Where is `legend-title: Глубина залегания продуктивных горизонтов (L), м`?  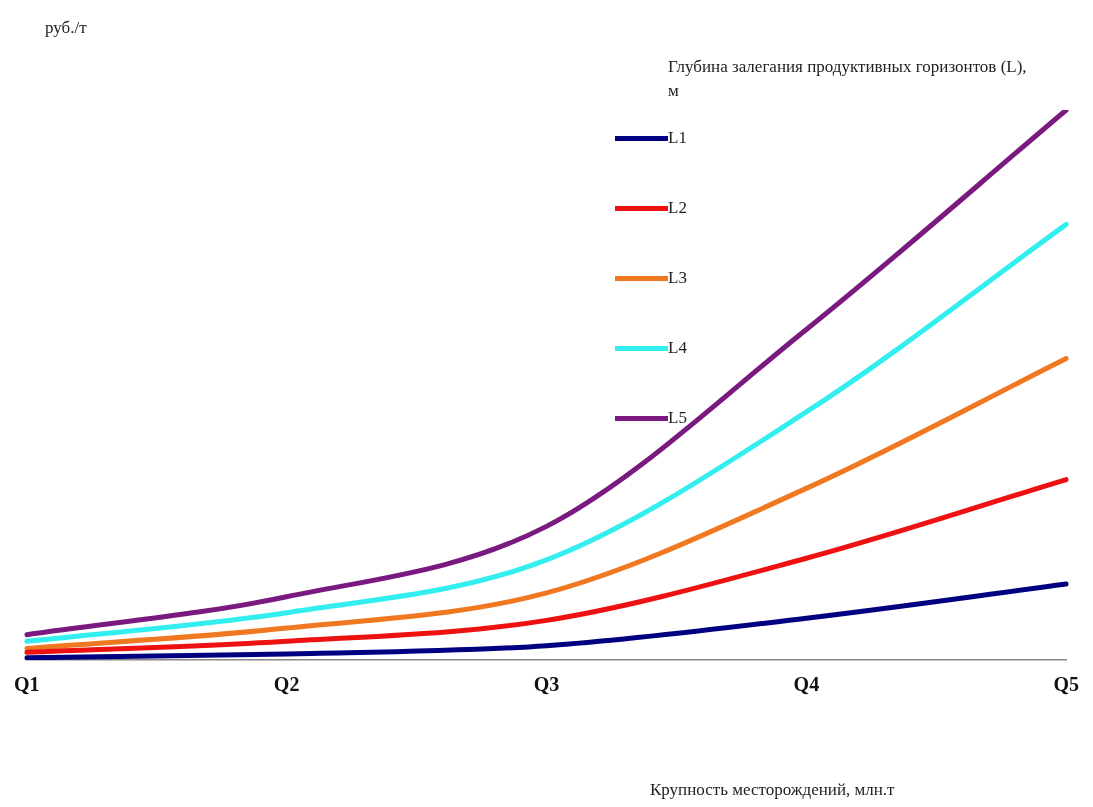
legend-title: Глубина залегания продуктивных горизонтов (L), м is located at coordinates (848, 79).